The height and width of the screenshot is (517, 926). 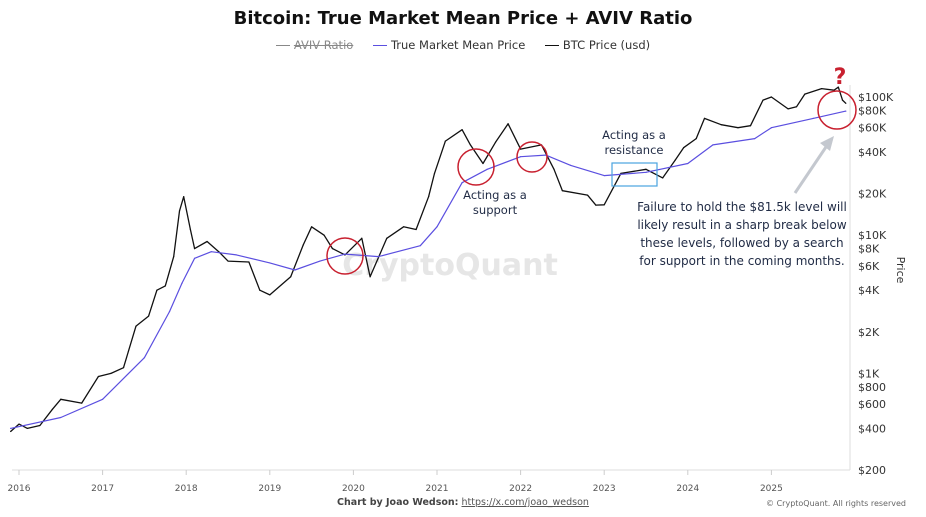 I want to click on y-tick-label: $200, so click(x=872, y=470).